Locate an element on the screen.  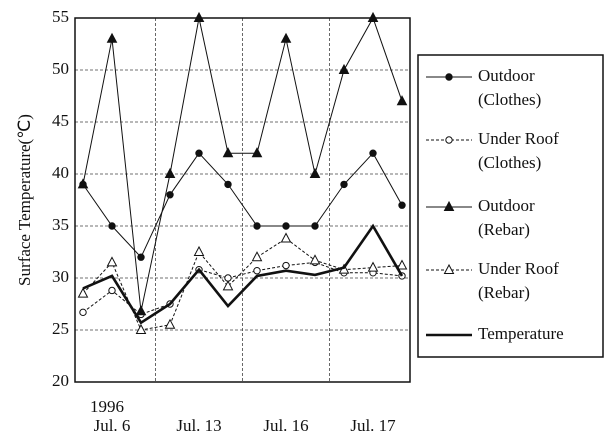
y-tick-label: 35 is located at coordinates (60, 224).